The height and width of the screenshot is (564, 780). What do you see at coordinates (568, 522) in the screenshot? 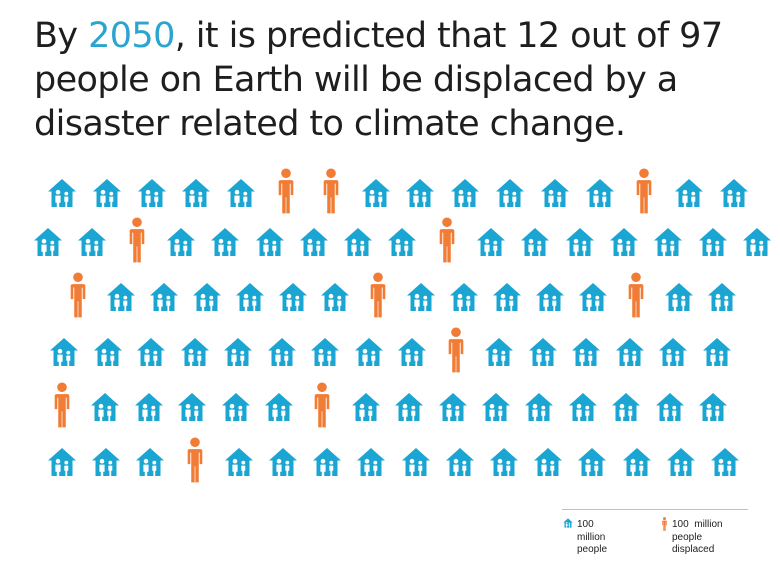
I see `legend-house-icon` at bounding box center [568, 522].